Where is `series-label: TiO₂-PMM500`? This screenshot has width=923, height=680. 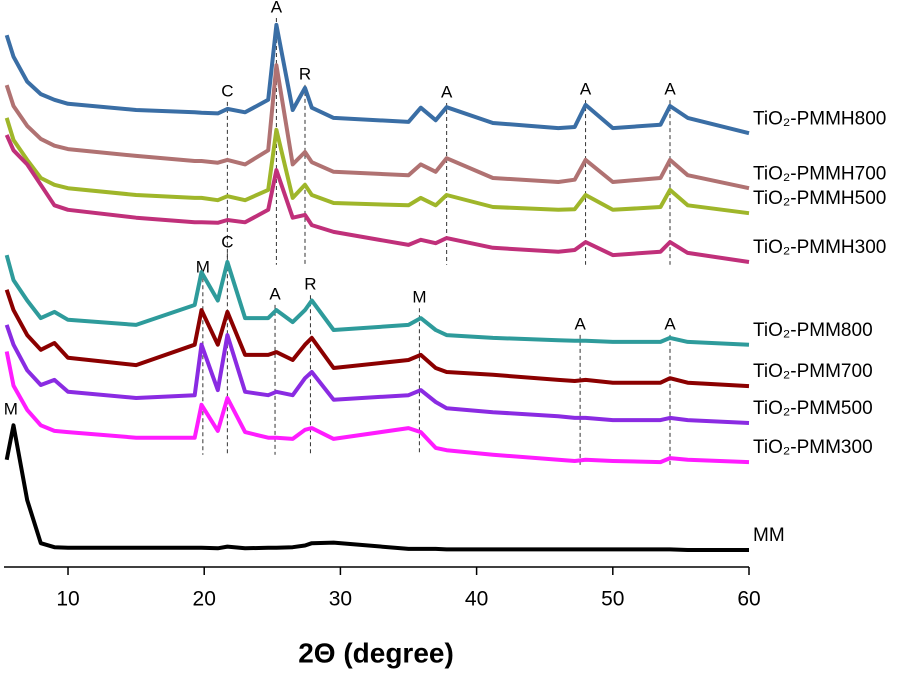 series-label: TiO₂-PMM500 is located at coordinates (813, 408).